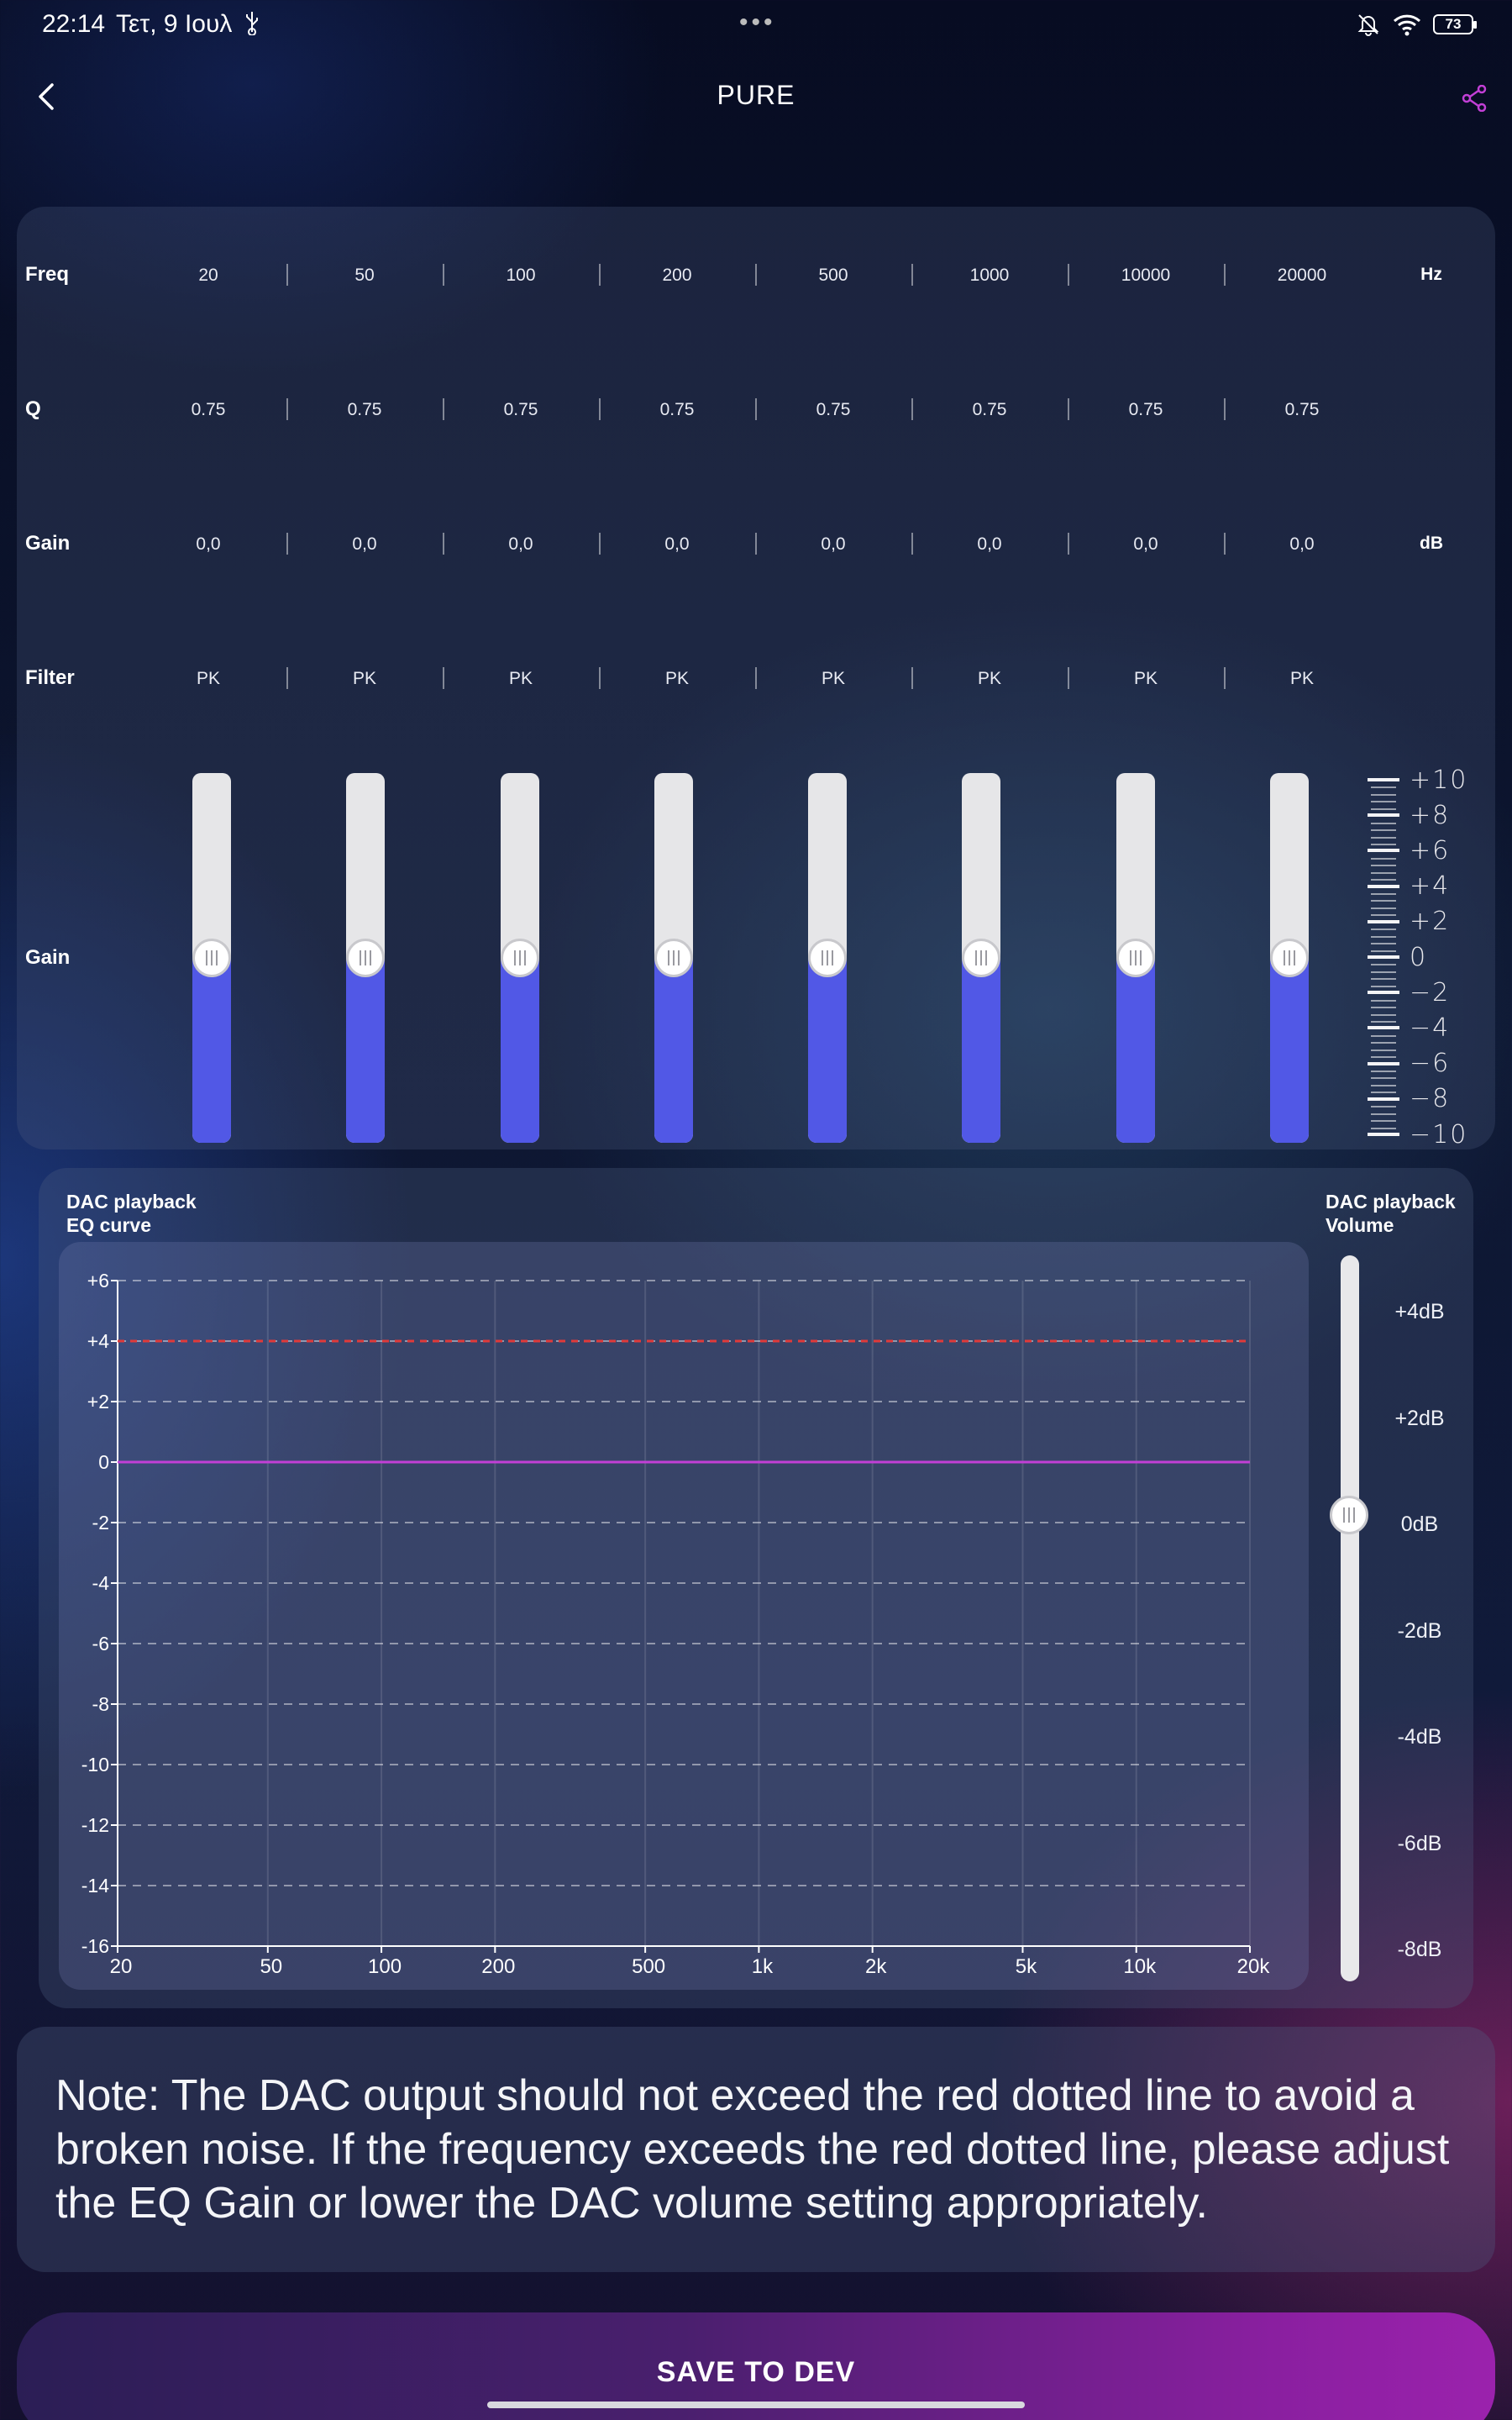  What do you see at coordinates (365, 958) in the screenshot?
I see `band-2-gain-thumb` at bounding box center [365, 958].